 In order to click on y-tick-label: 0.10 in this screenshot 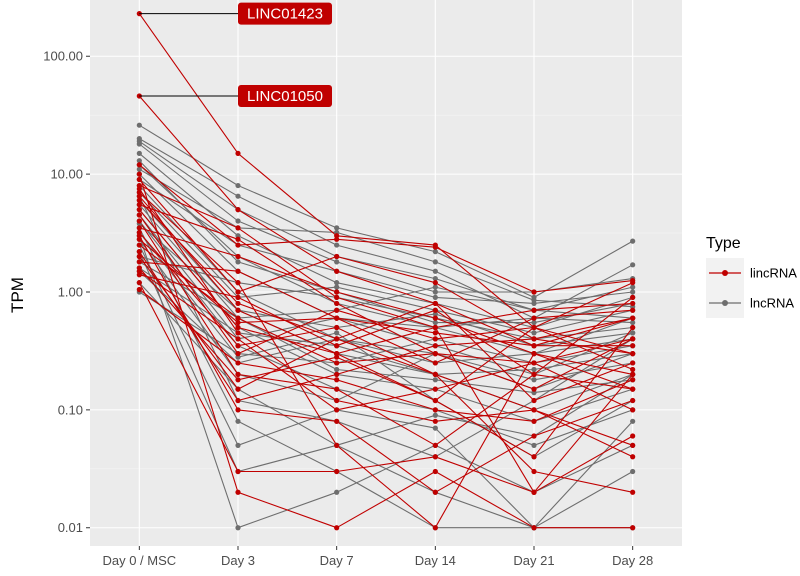, I will do `click(70, 409)`.